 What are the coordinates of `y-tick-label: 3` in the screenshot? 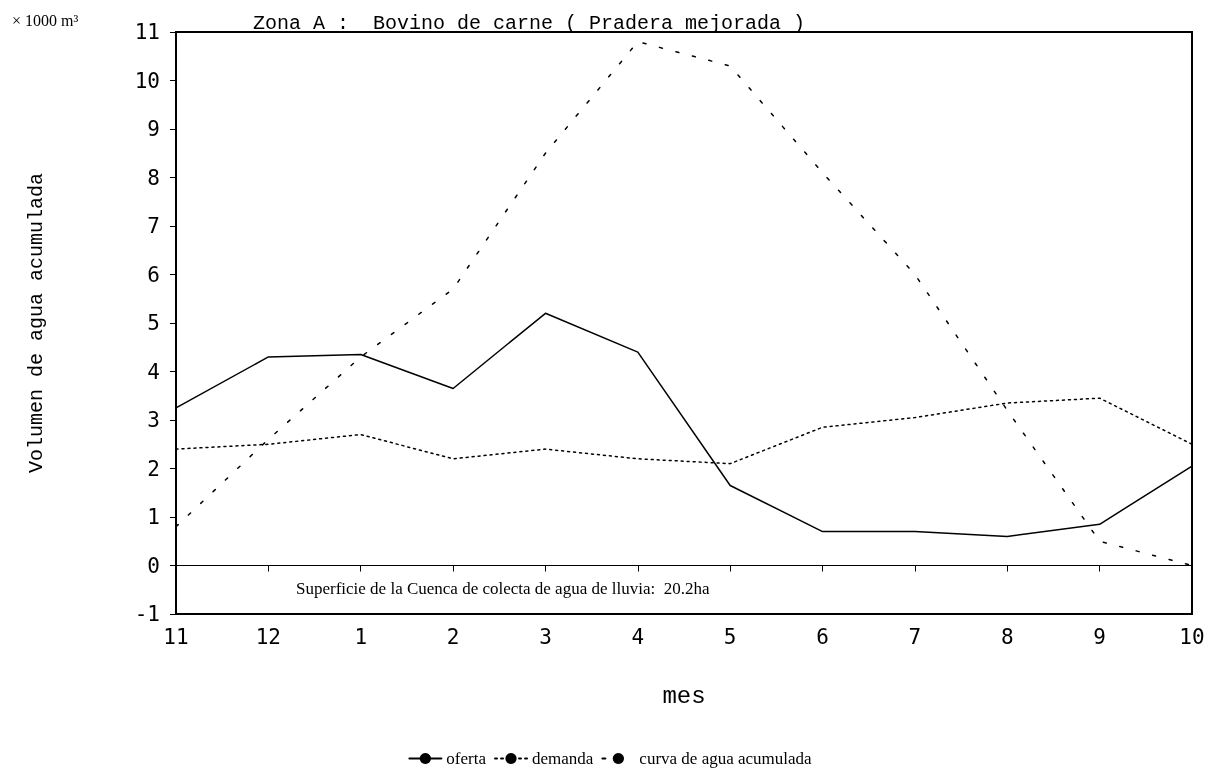 It's located at (153, 420).